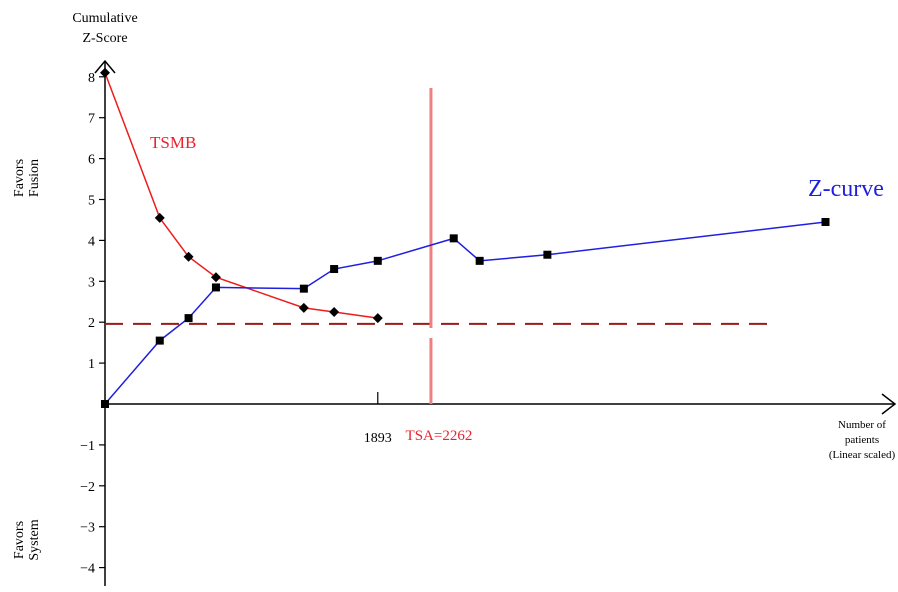 This screenshot has height=592, width=898. What do you see at coordinates (378, 438) in the screenshot?
I see `x-tick-label: 1893` at bounding box center [378, 438].